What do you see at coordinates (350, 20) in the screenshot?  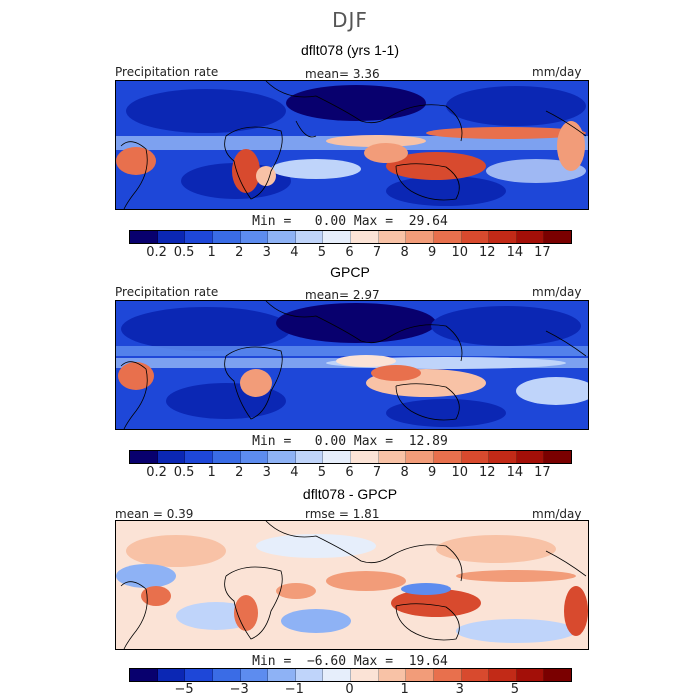 I see `season-title: DJF` at bounding box center [350, 20].